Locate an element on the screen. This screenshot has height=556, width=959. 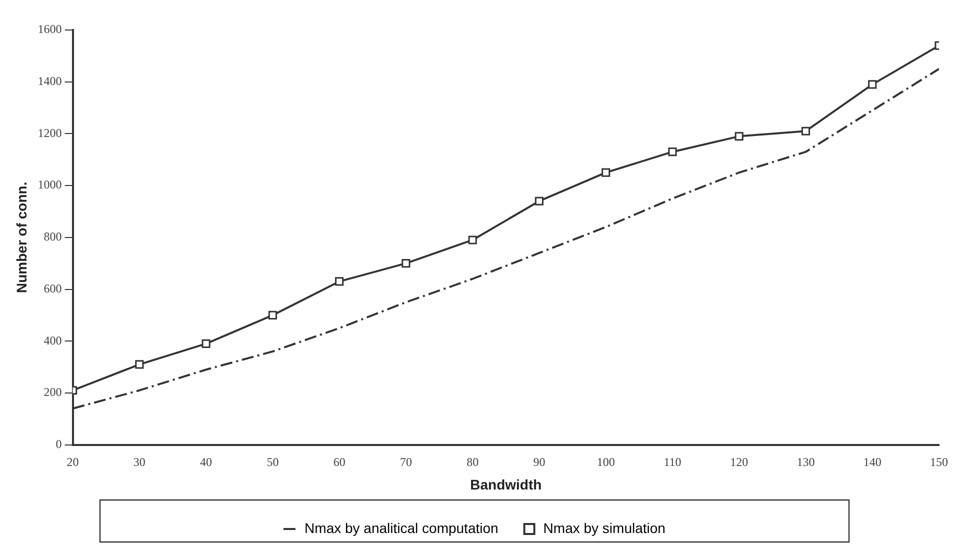
x-tick-label: 80 is located at coordinates (472, 462).